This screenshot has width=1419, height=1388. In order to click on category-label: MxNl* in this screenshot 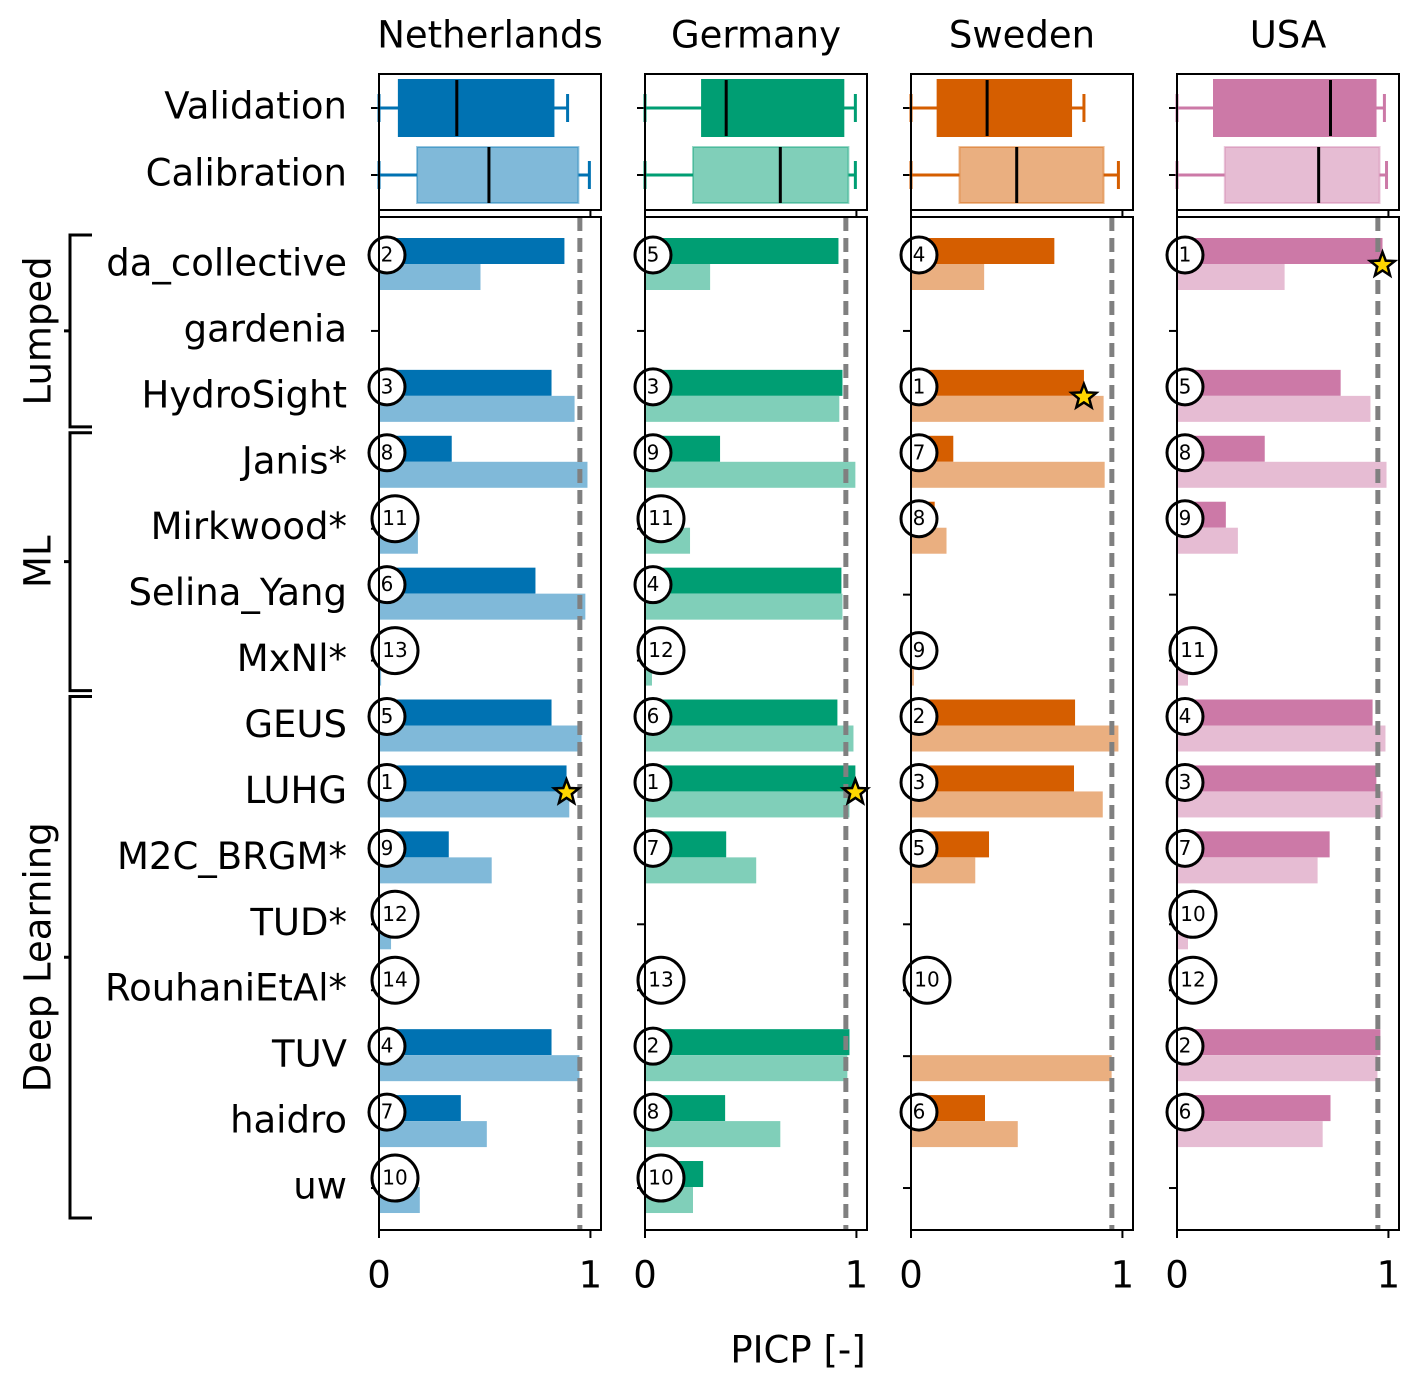, I will do `click(292, 658)`.